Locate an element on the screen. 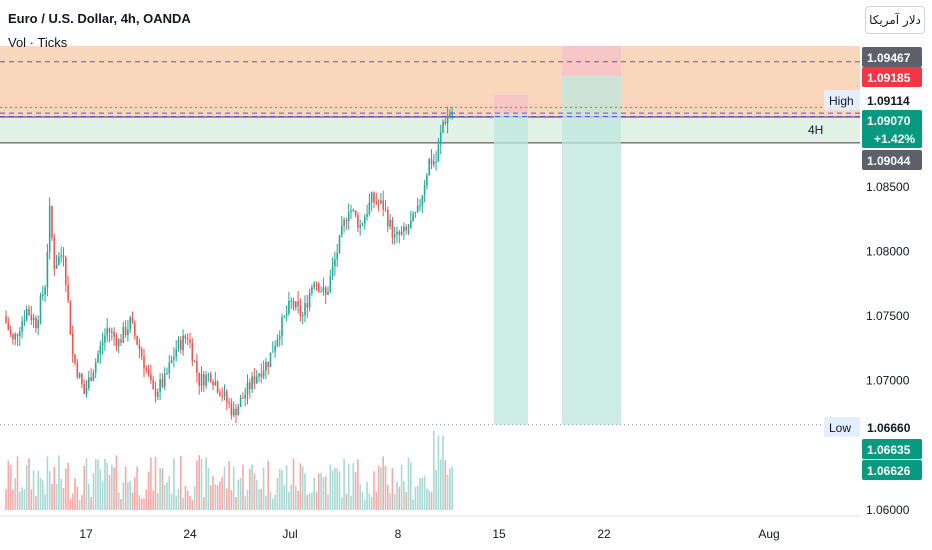 Image resolution: width=932 pixels, height=550 pixels. symbol-button: دلار آمریکا is located at coordinates (895, 20).